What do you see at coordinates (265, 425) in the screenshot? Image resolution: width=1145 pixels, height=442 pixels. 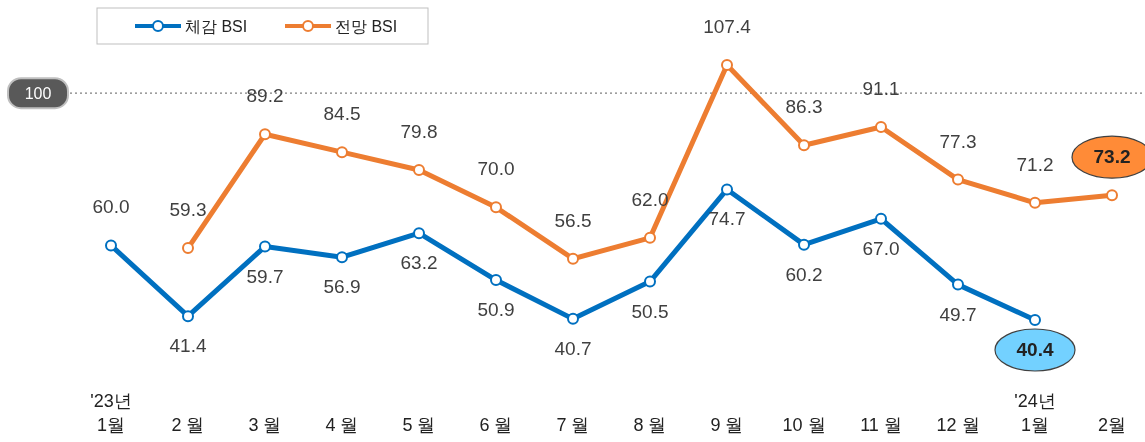 I see `x-tick-label: 3 월` at bounding box center [265, 425].